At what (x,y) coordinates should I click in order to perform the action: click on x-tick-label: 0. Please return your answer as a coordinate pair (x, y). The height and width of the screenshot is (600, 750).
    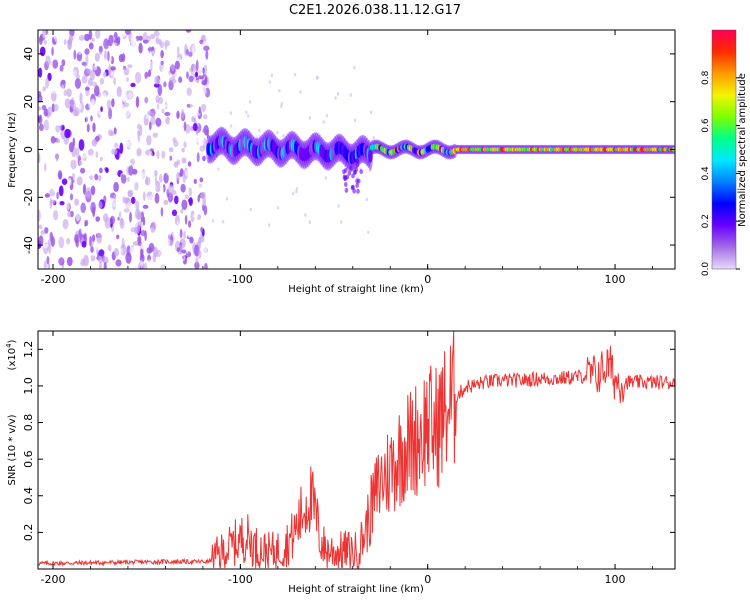
    Looking at the image, I should click on (427, 279).